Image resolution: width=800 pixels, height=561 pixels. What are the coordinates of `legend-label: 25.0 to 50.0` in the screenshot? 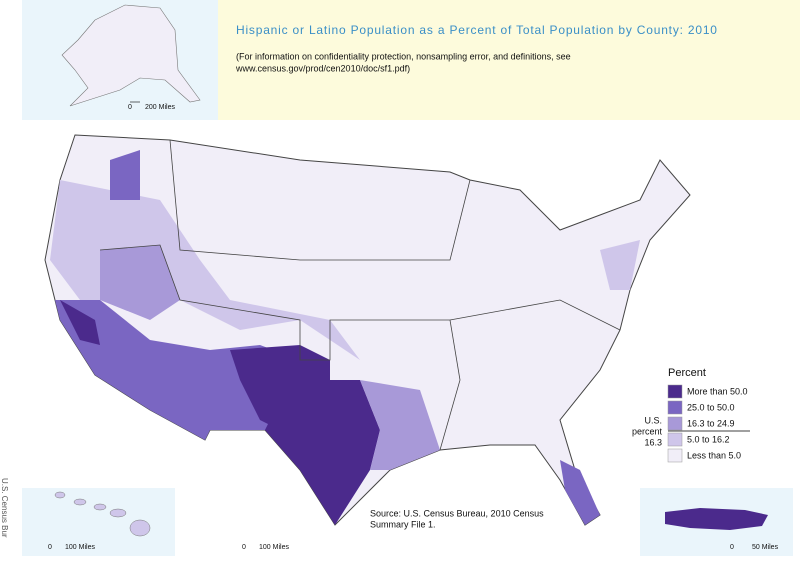 It's located at (711, 407).